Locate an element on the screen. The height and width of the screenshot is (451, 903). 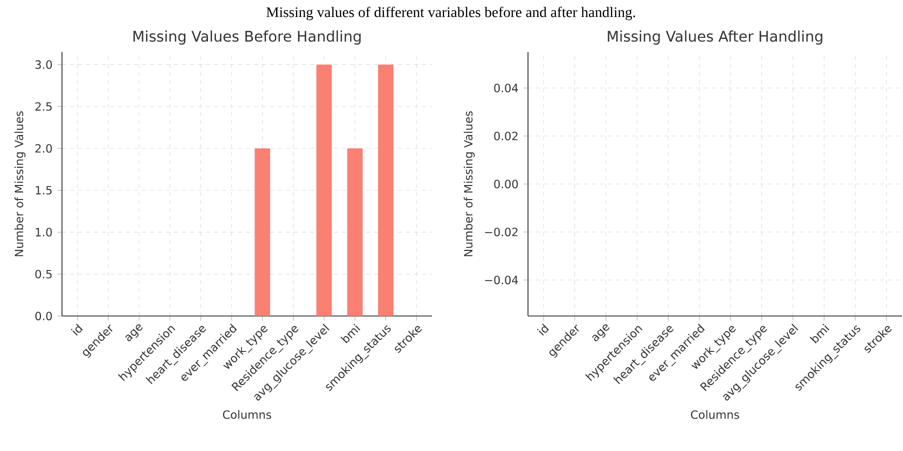
y-tick-label: 0.02 is located at coordinates (506, 136).